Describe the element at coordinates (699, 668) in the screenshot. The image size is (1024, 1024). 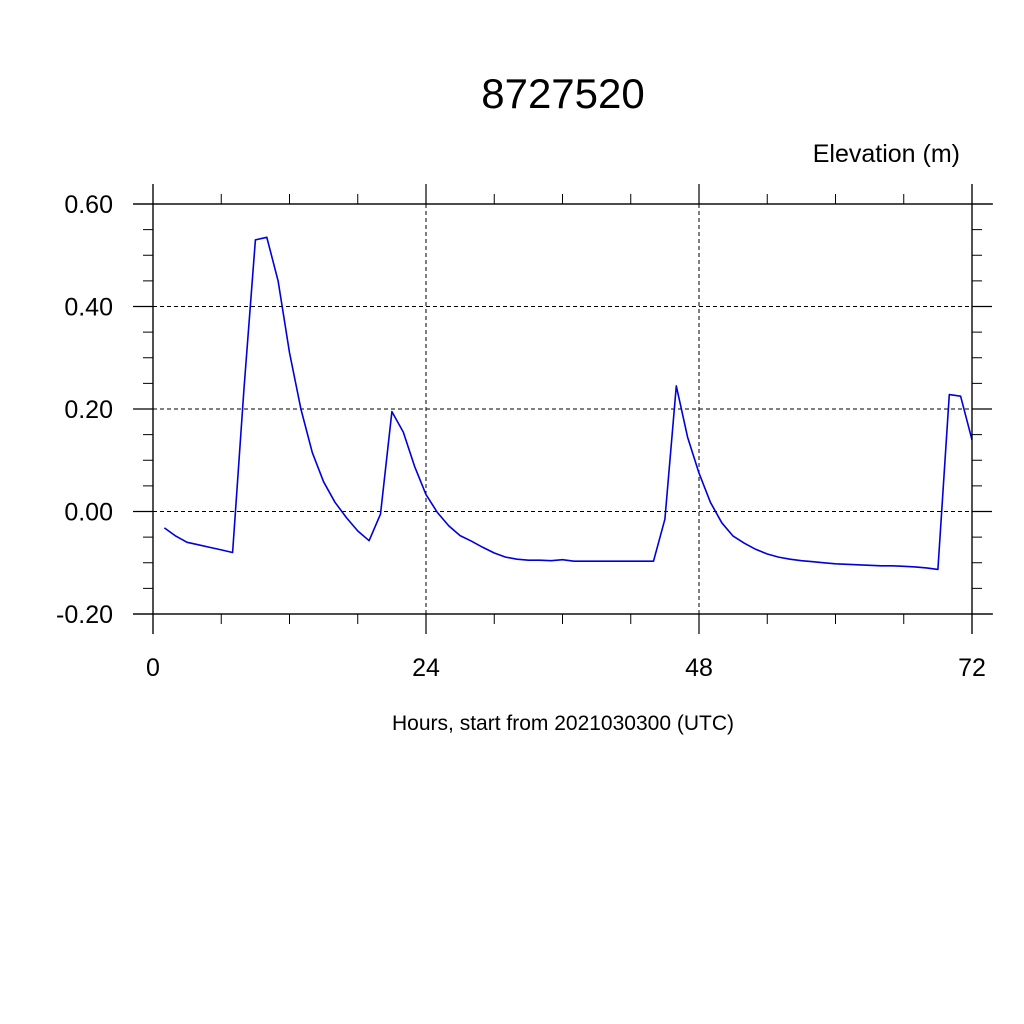
I see `x-tick-label: 48` at that location.